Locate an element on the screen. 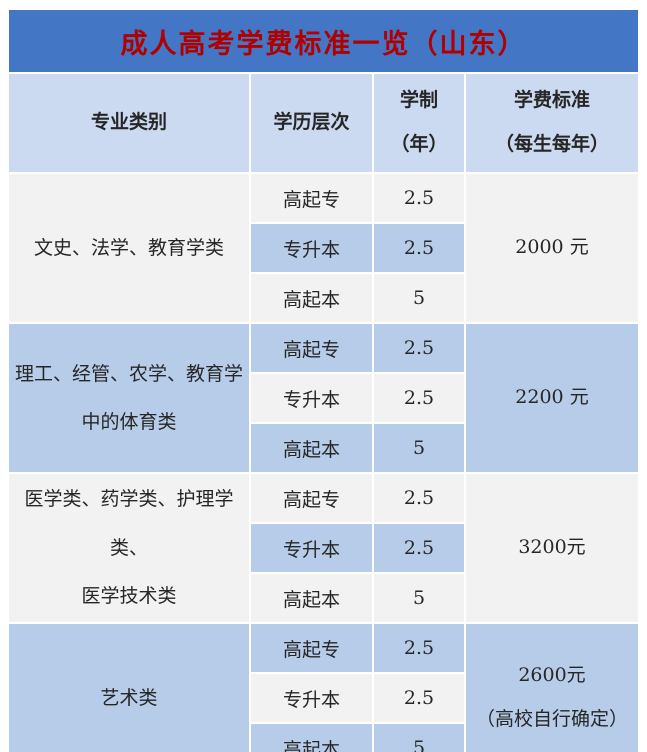  category-cell: 医学类、药学类、护理学类、 医学技术类 is located at coordinates (129, 548).